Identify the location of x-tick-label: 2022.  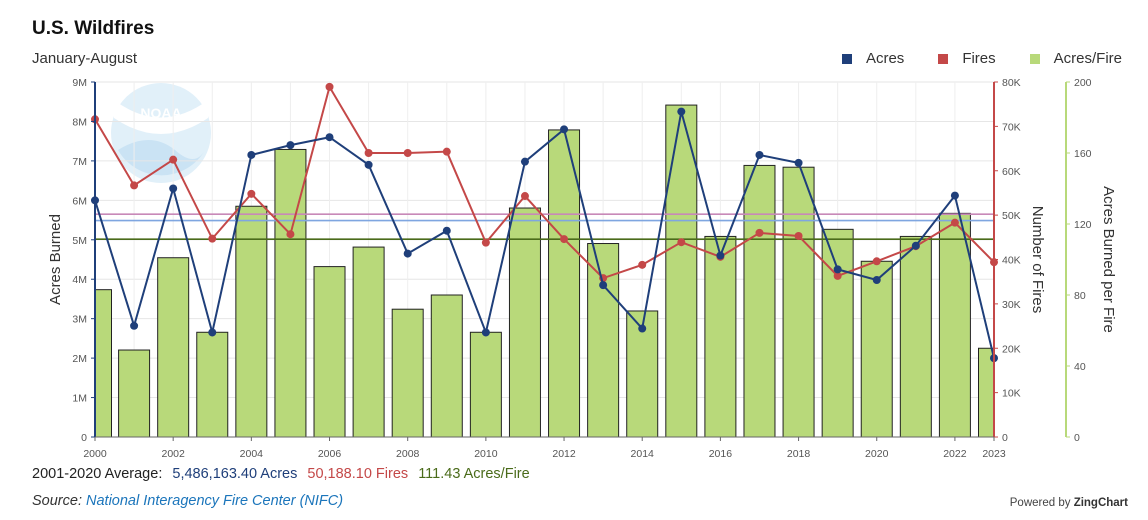
(955, 454).